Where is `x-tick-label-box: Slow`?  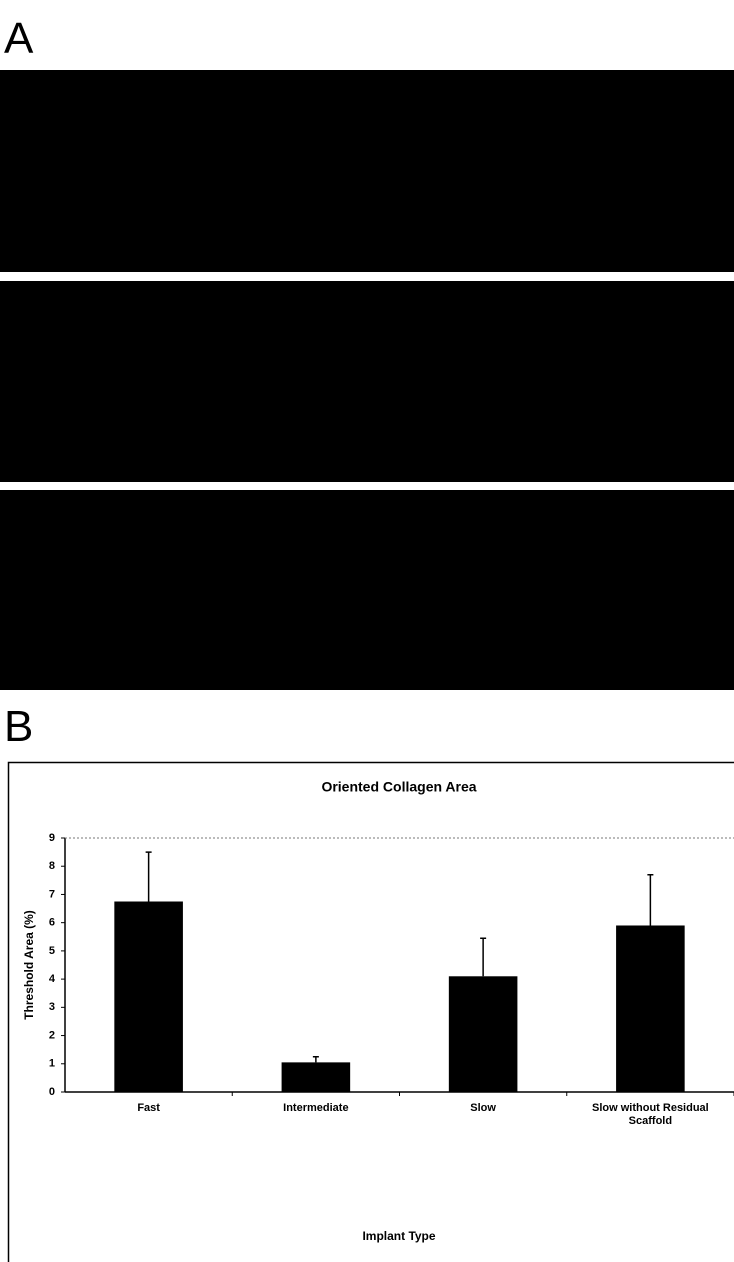
x-tick-label-box: Slow is located at coordinates (483, 1108).